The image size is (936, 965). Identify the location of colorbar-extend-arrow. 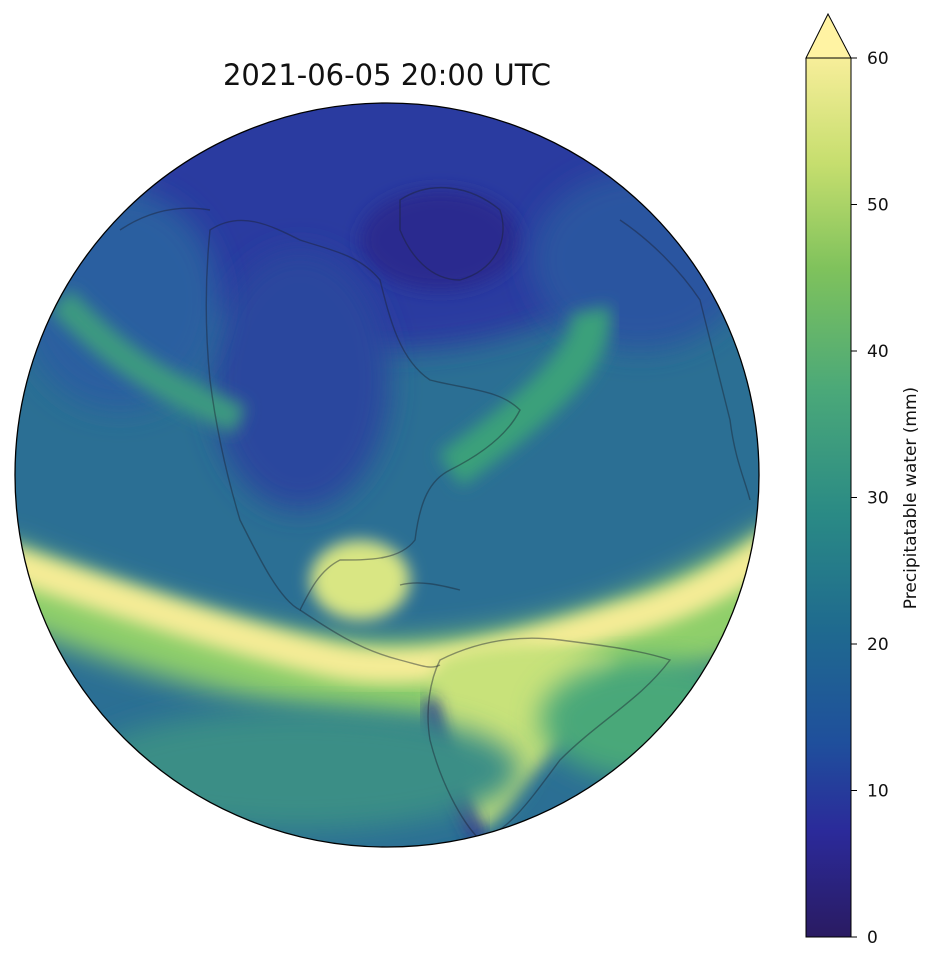
(828, 35).